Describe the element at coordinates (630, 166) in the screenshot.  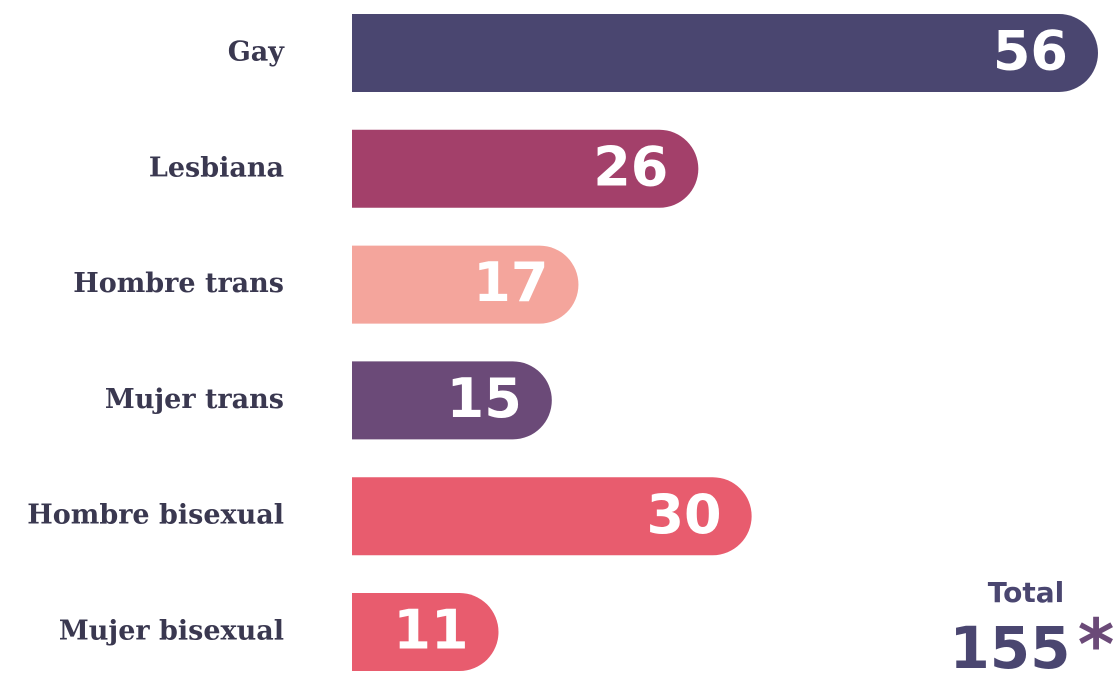
I see `value-label: 26` at that location.